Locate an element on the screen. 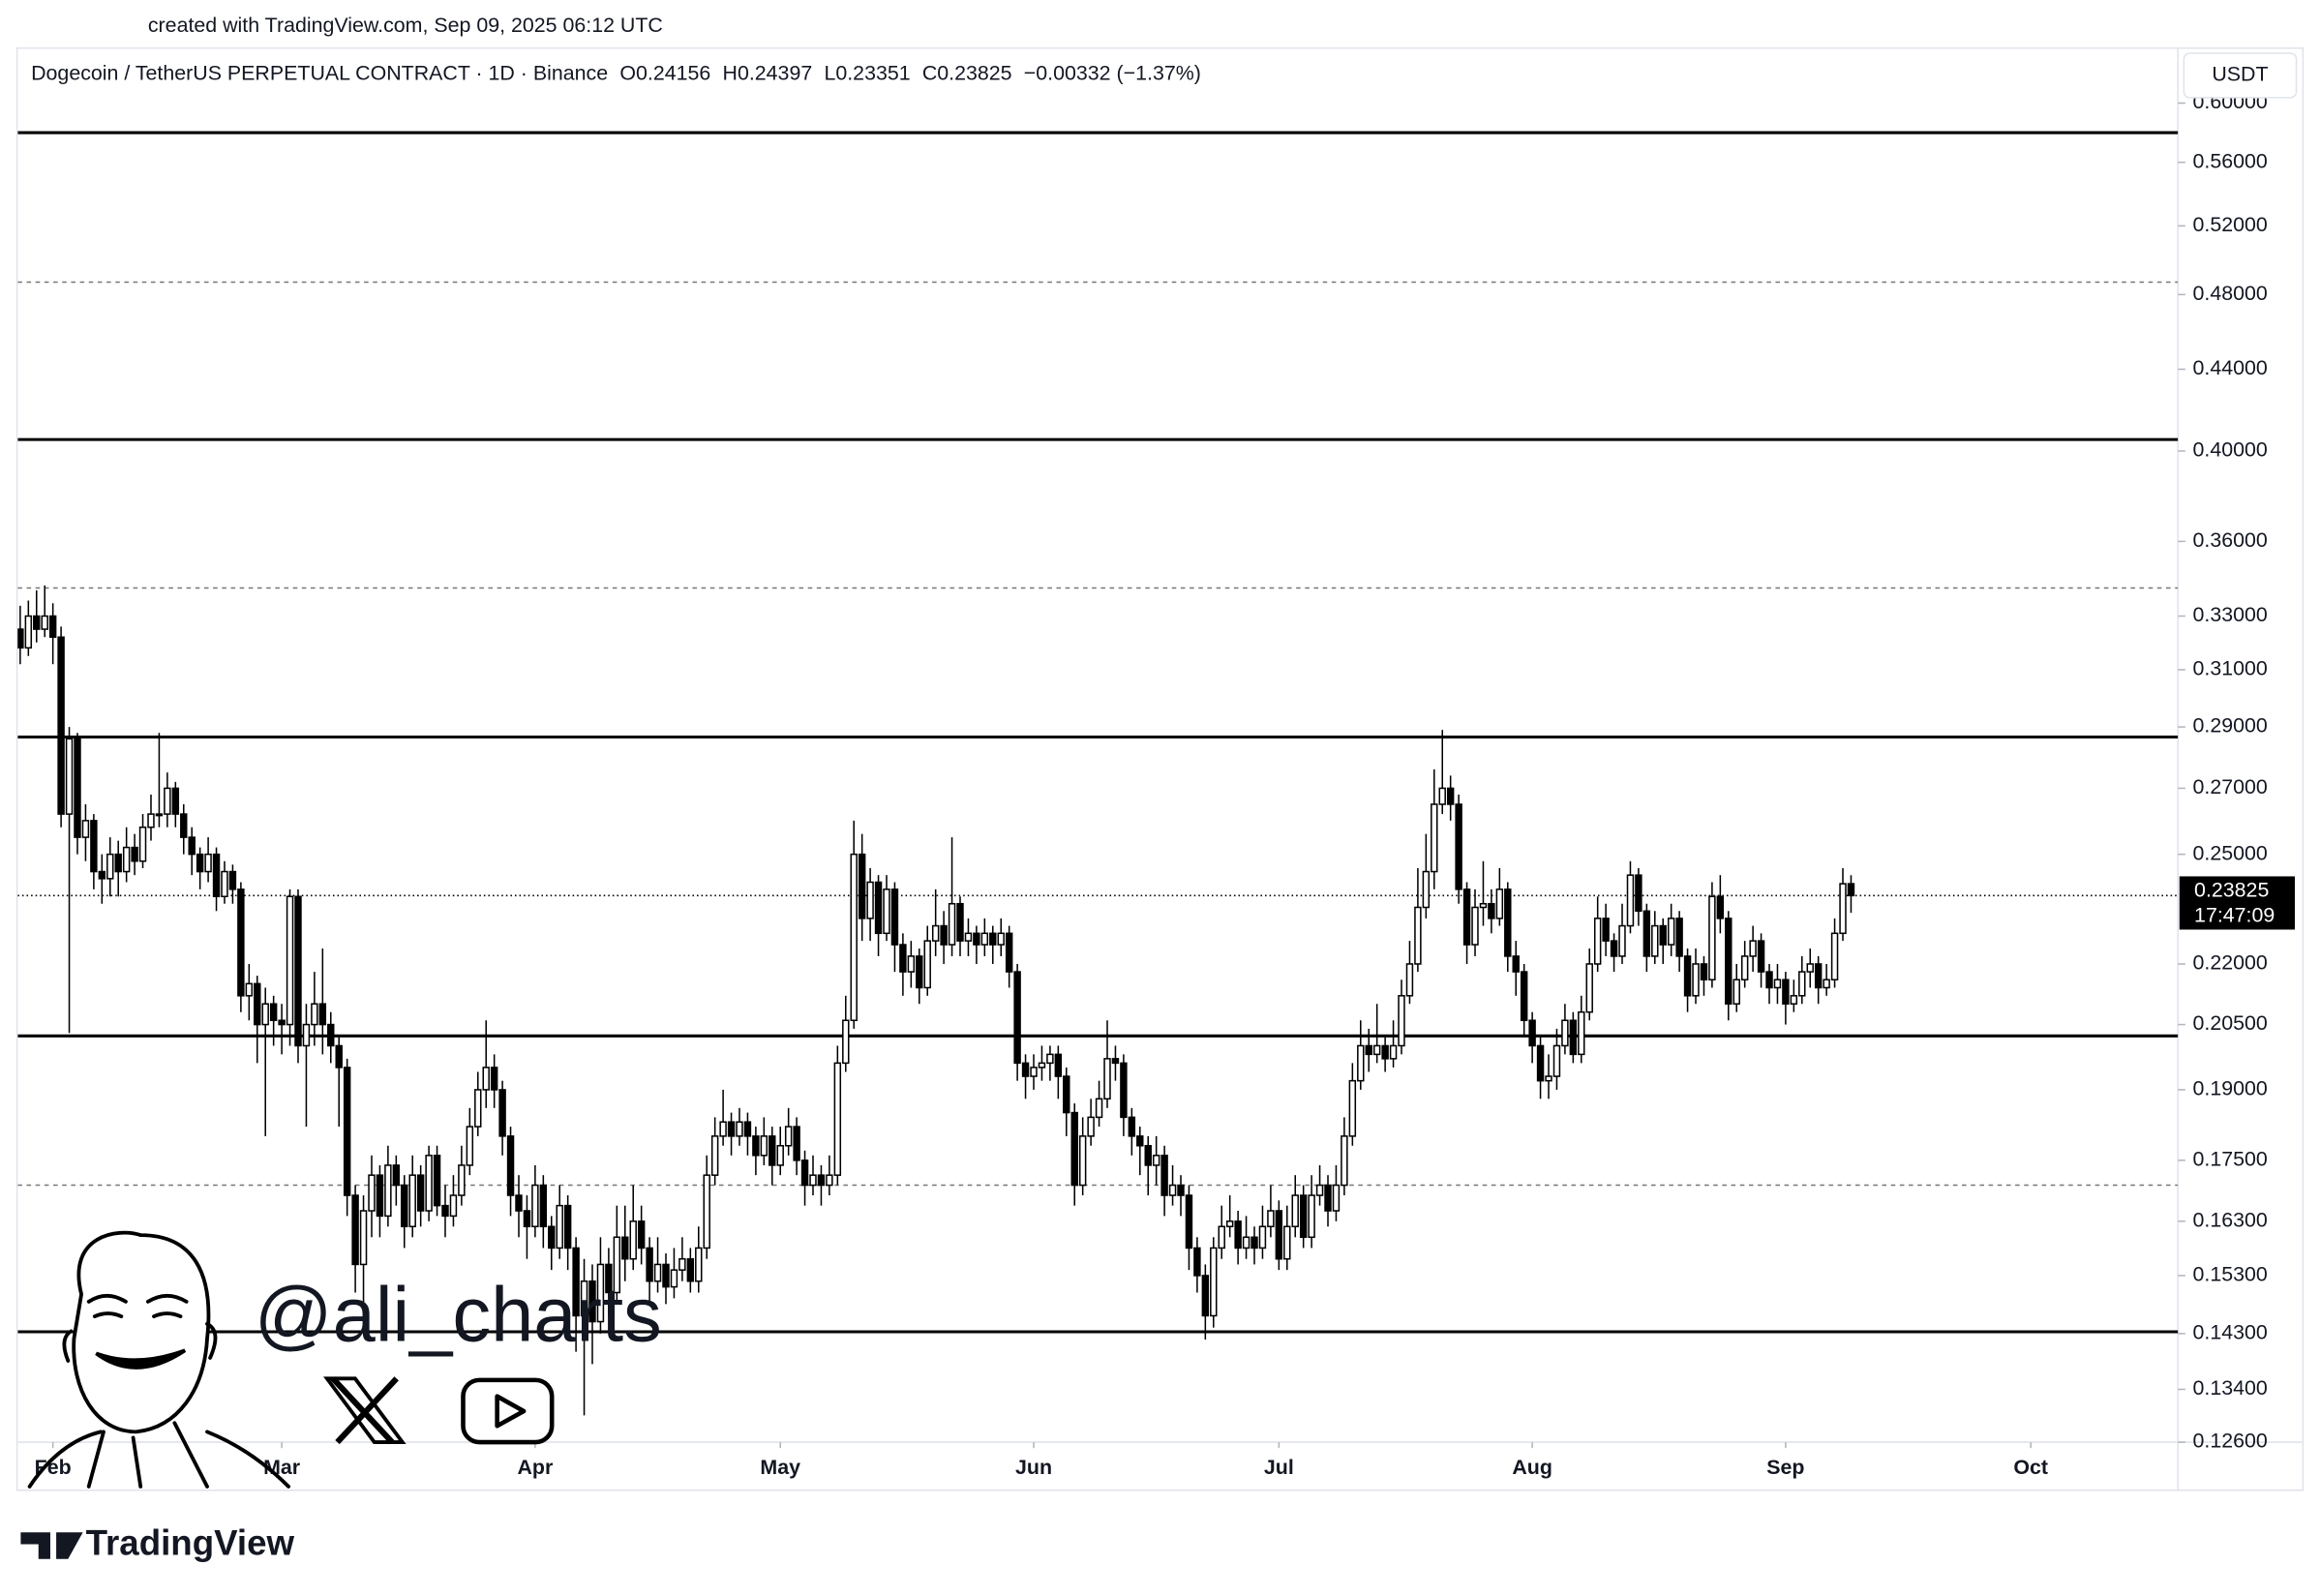 The width and height of the screenshot is (2320, 1596). currency: USDT is located at coordinates (2240, 74).